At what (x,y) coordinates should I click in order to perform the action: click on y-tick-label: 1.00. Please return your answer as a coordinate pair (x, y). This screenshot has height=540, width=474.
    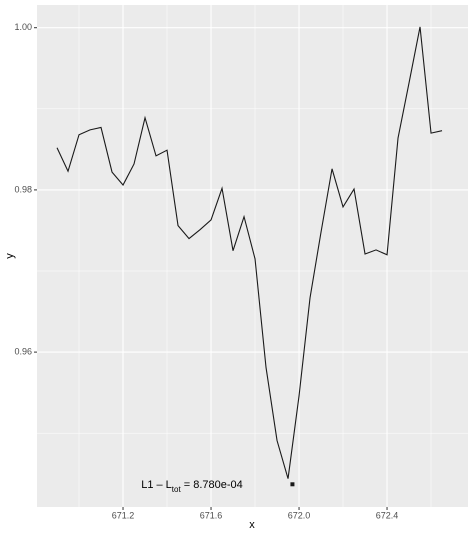
    Looking at the image, I should click on (23, 27).